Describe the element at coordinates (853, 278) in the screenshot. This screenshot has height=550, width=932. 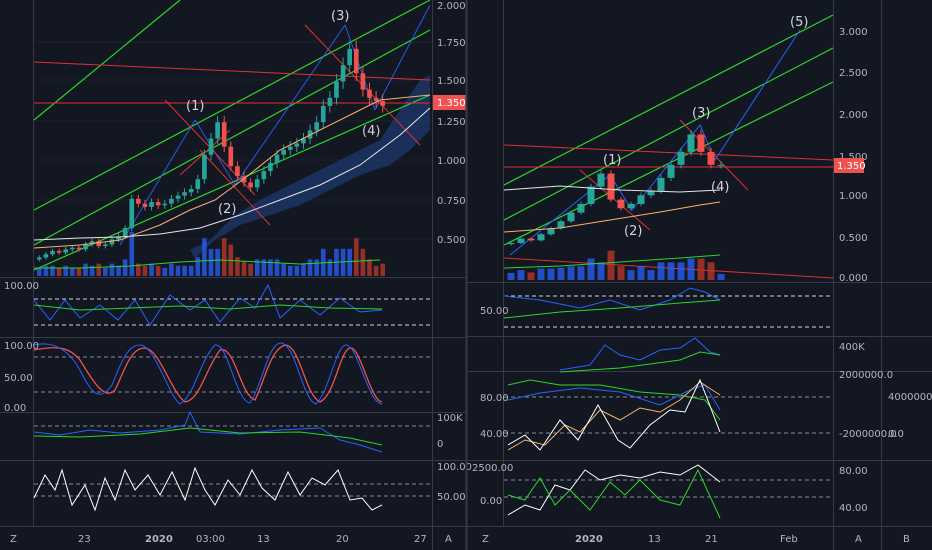
I see `svg-text: 0.000` at that location.